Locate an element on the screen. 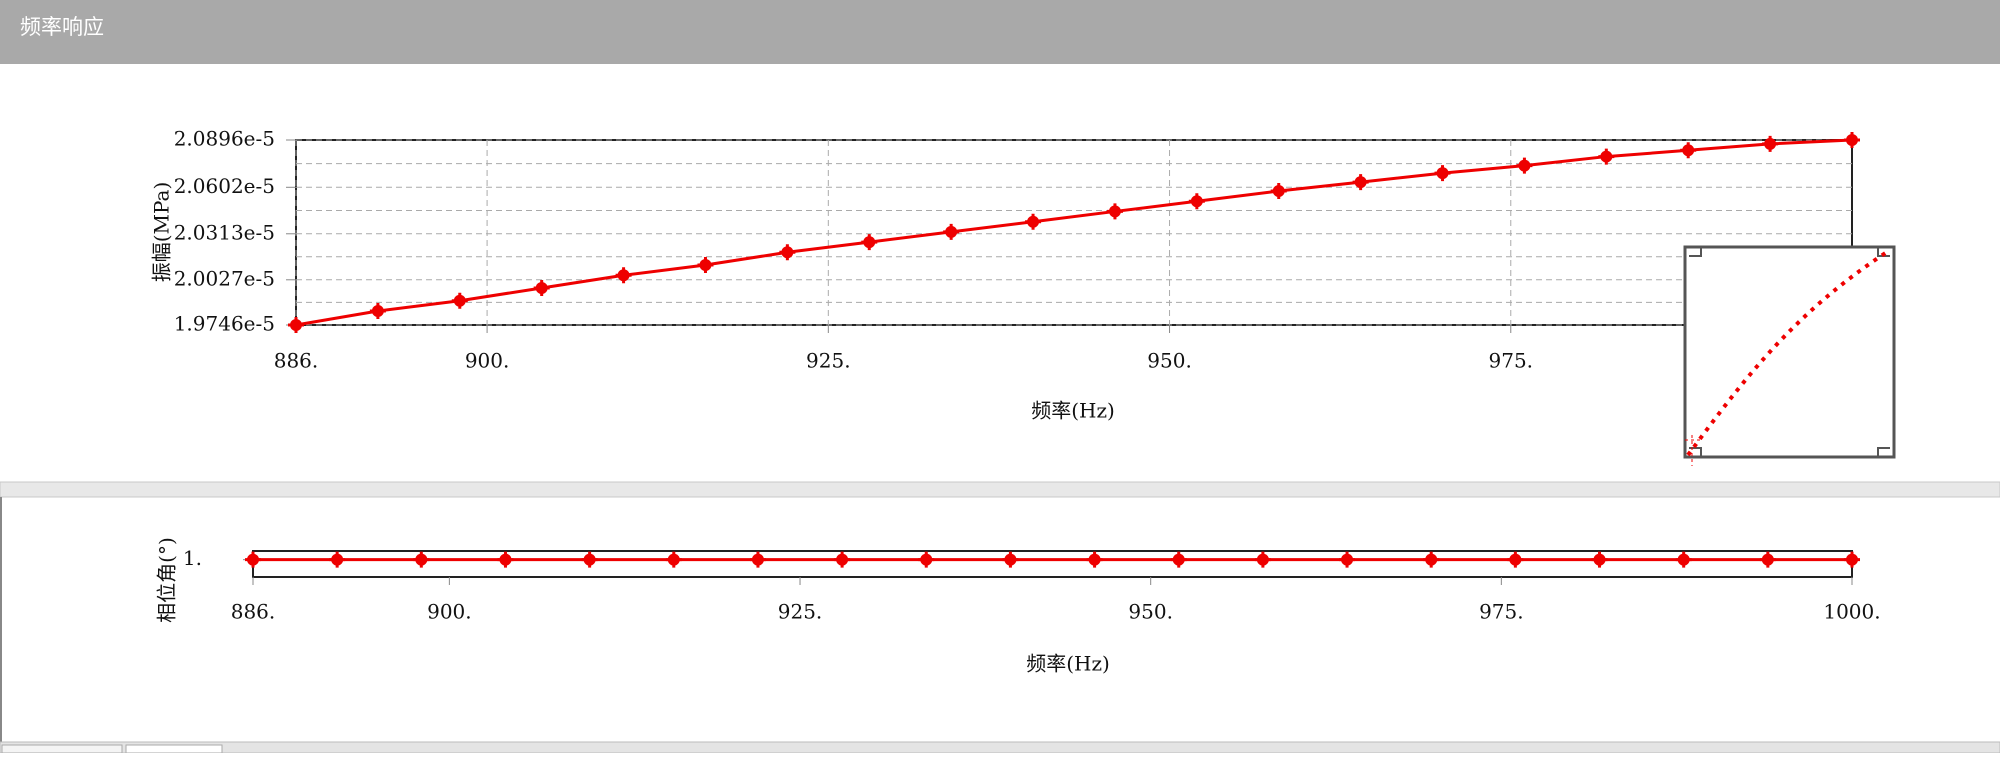 This screenshot has width=2000, height=757. inset-frame is located at coordinates (1789, 352).